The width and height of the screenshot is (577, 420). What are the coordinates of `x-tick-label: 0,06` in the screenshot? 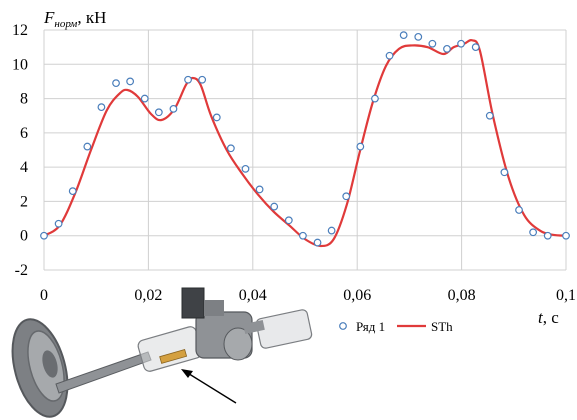 It's located at (357, 295).